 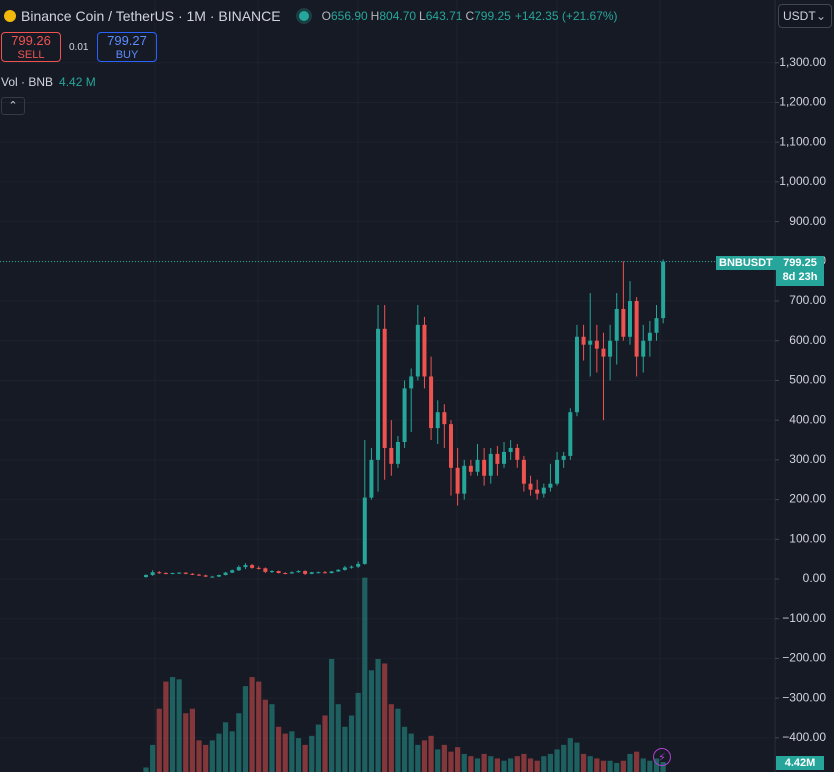 I want to click on sell-button: 799.26 SELL, so click(x=31, y=47).